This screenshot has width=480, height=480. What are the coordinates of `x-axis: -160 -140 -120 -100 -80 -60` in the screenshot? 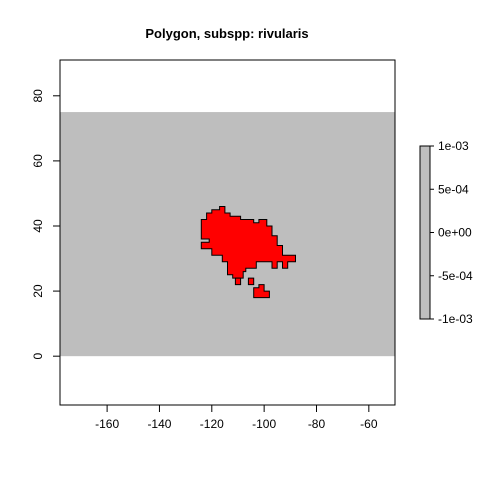 It's located at (236, 417).